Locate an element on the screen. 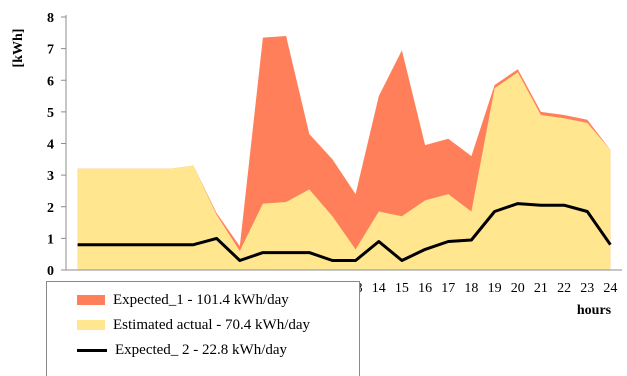  y-tick-label: 3 is located at coordinates (50, 176).